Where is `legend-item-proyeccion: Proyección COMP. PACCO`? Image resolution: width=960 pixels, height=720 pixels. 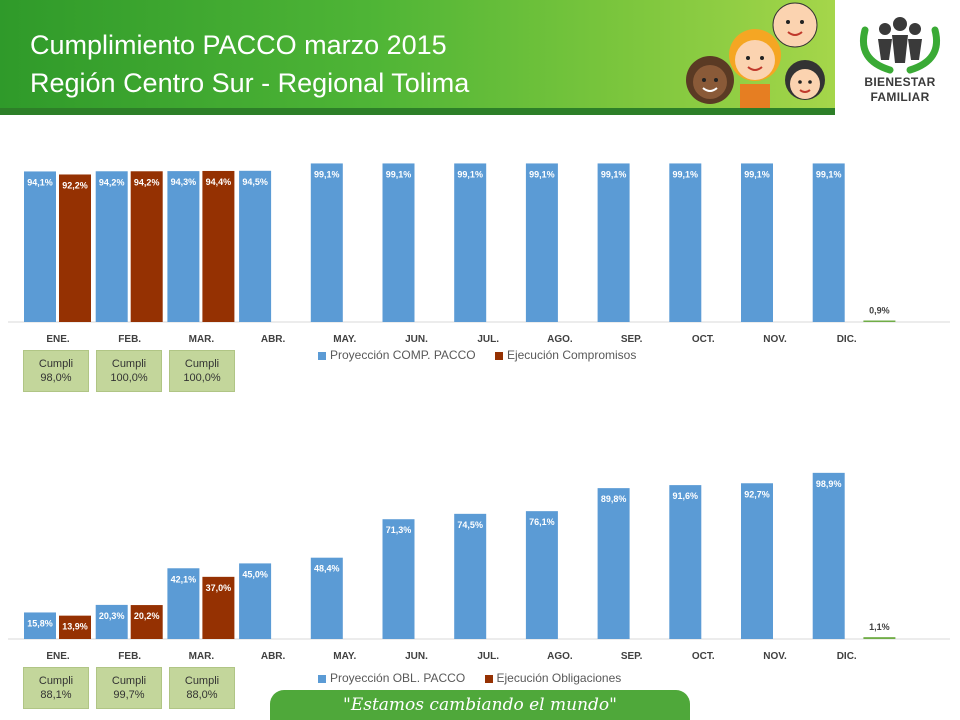
legend-item-proyeccion: Proyección COMP. PACCO is located at coordinates (397, 355).